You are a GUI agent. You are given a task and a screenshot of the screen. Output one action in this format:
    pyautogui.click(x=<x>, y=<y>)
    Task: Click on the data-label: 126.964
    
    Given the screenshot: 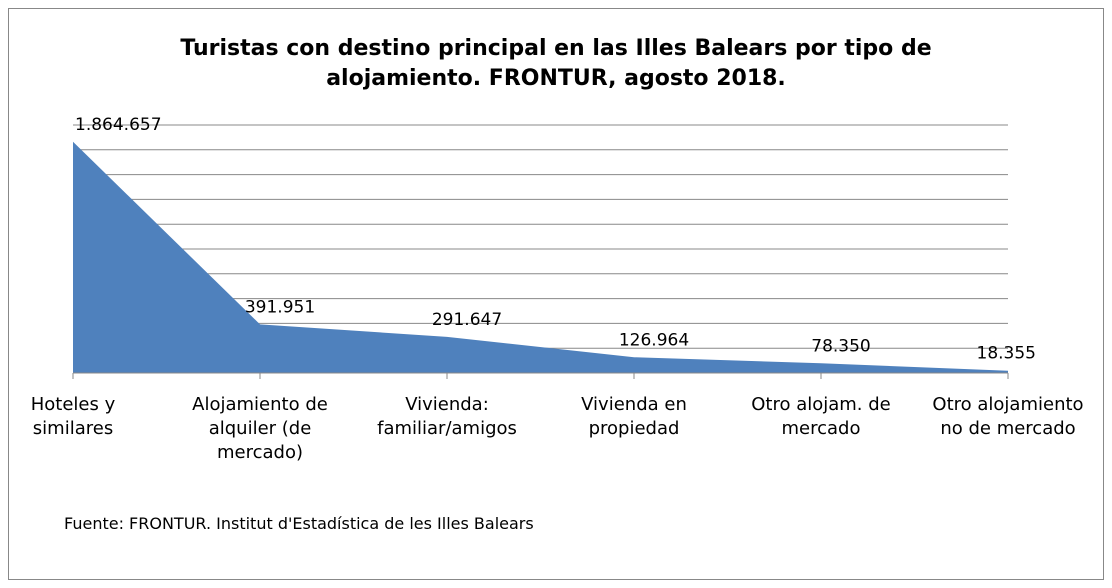 What is the action you would take?
    pyautogui.click(x=654, y=340)
    